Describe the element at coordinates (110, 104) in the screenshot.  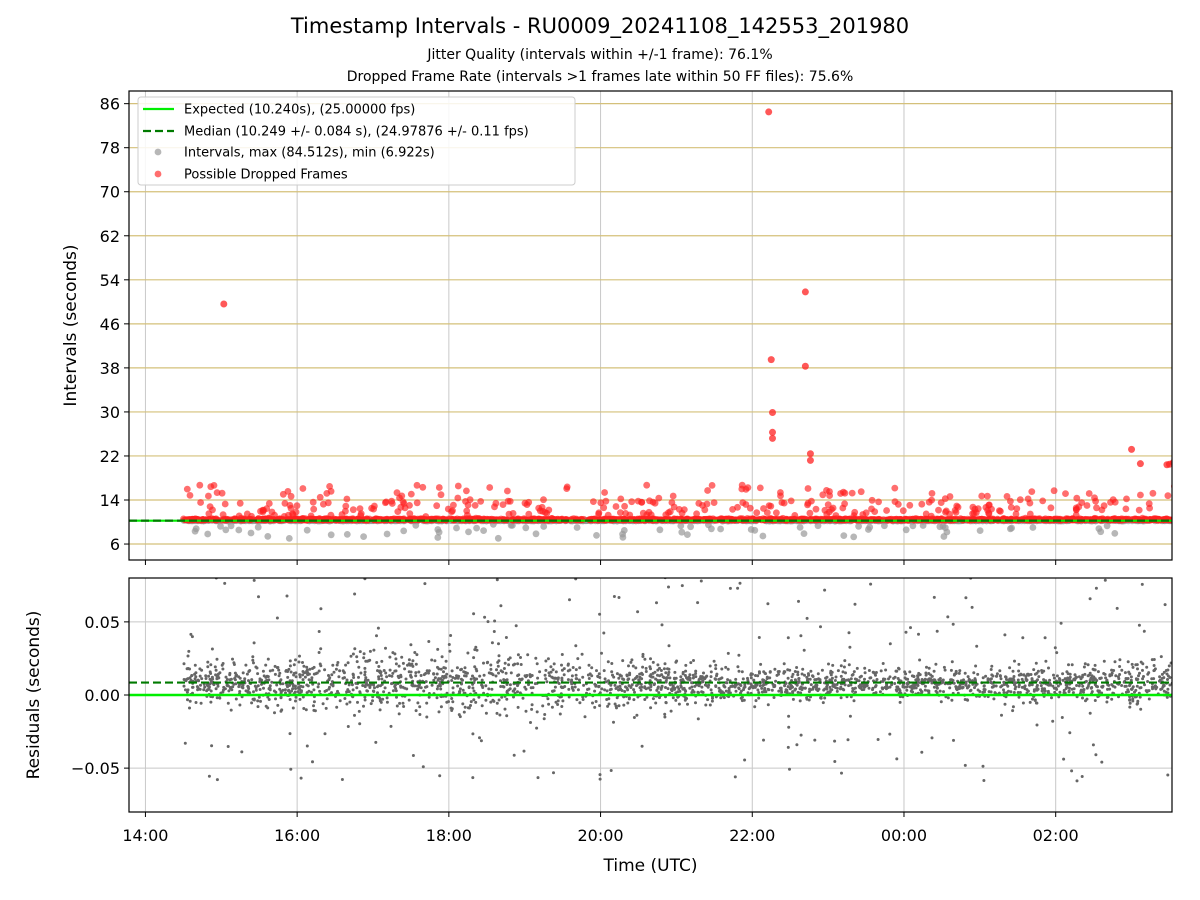
I see `y-tick-label: 86` at that location.